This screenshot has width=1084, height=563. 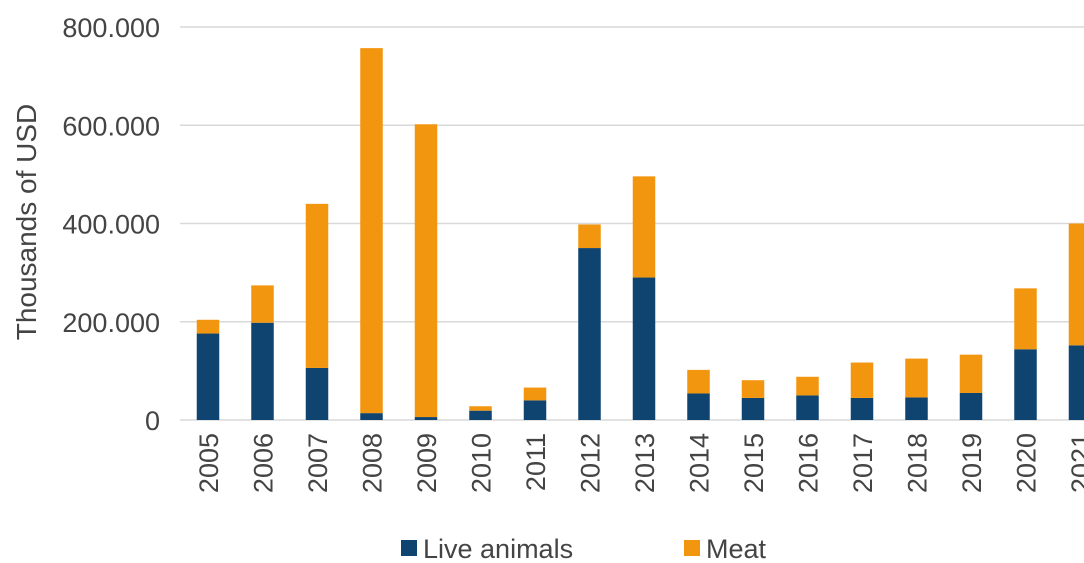 I want to click on x-tick-label: 2016, so click(x=809, y=463).